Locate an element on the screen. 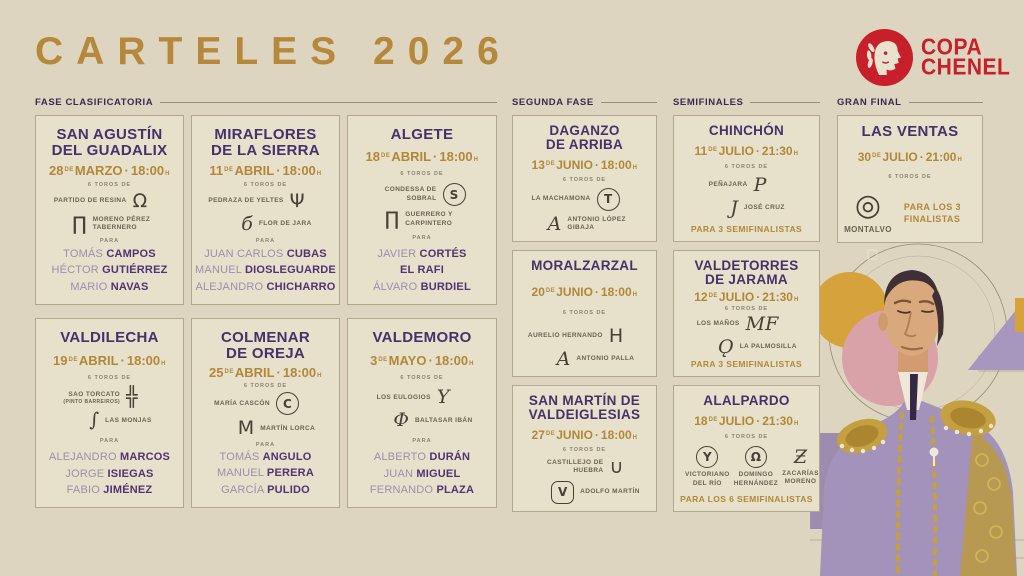 Image resolution: width=1024 pixels, height=576 pixels. section-divider is located at coordinates (945, 102).